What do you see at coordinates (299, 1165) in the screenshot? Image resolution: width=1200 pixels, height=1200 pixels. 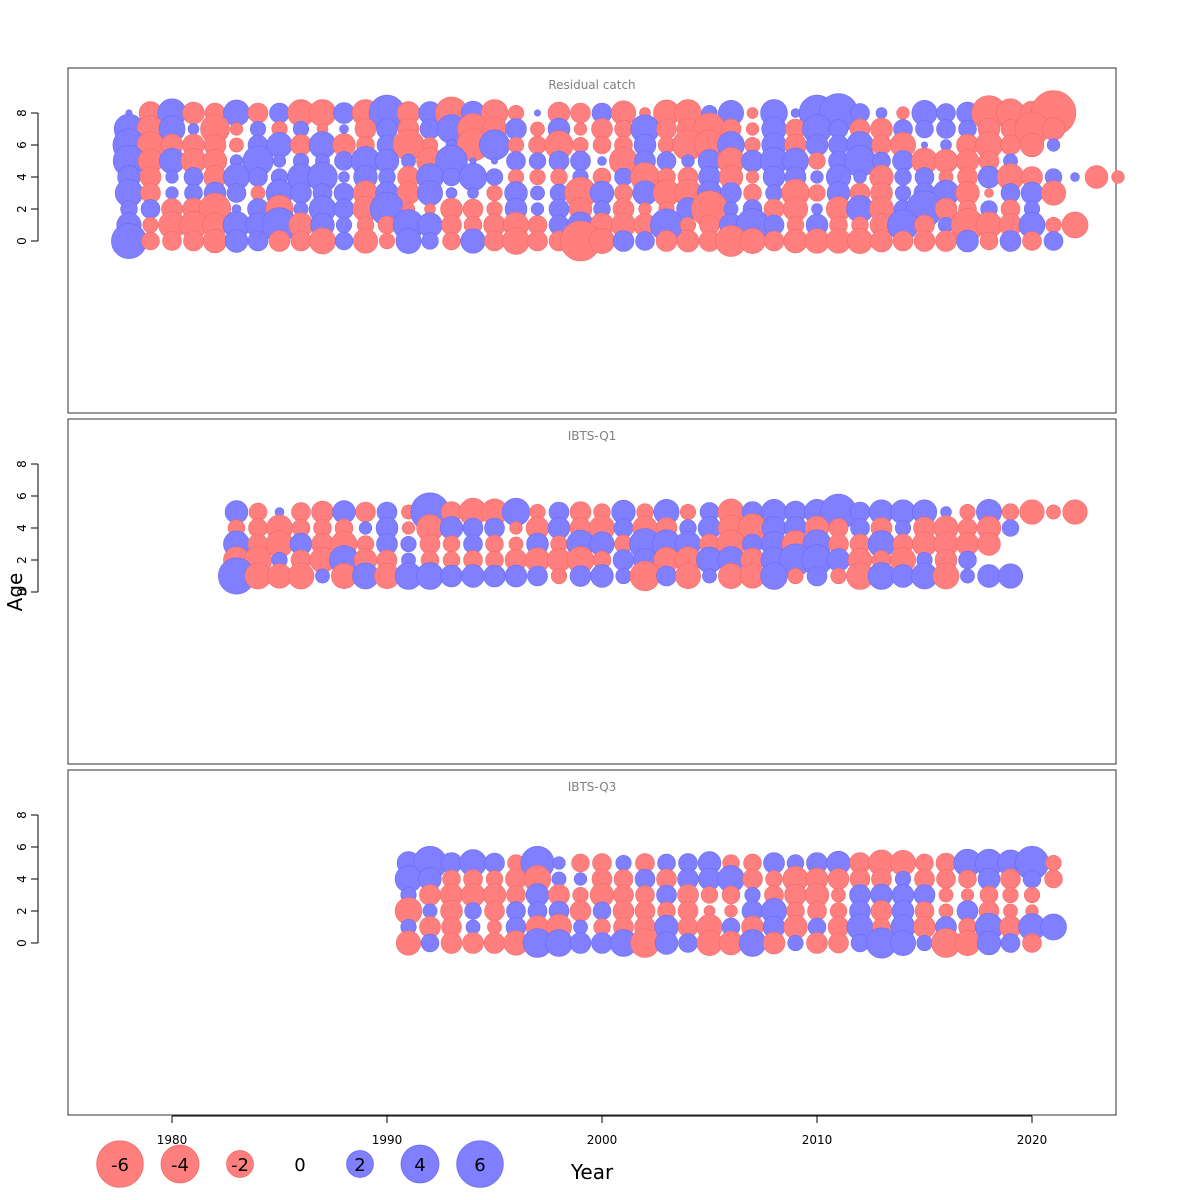 I see `legend-label: 0` at bounding box center [299, 1165].